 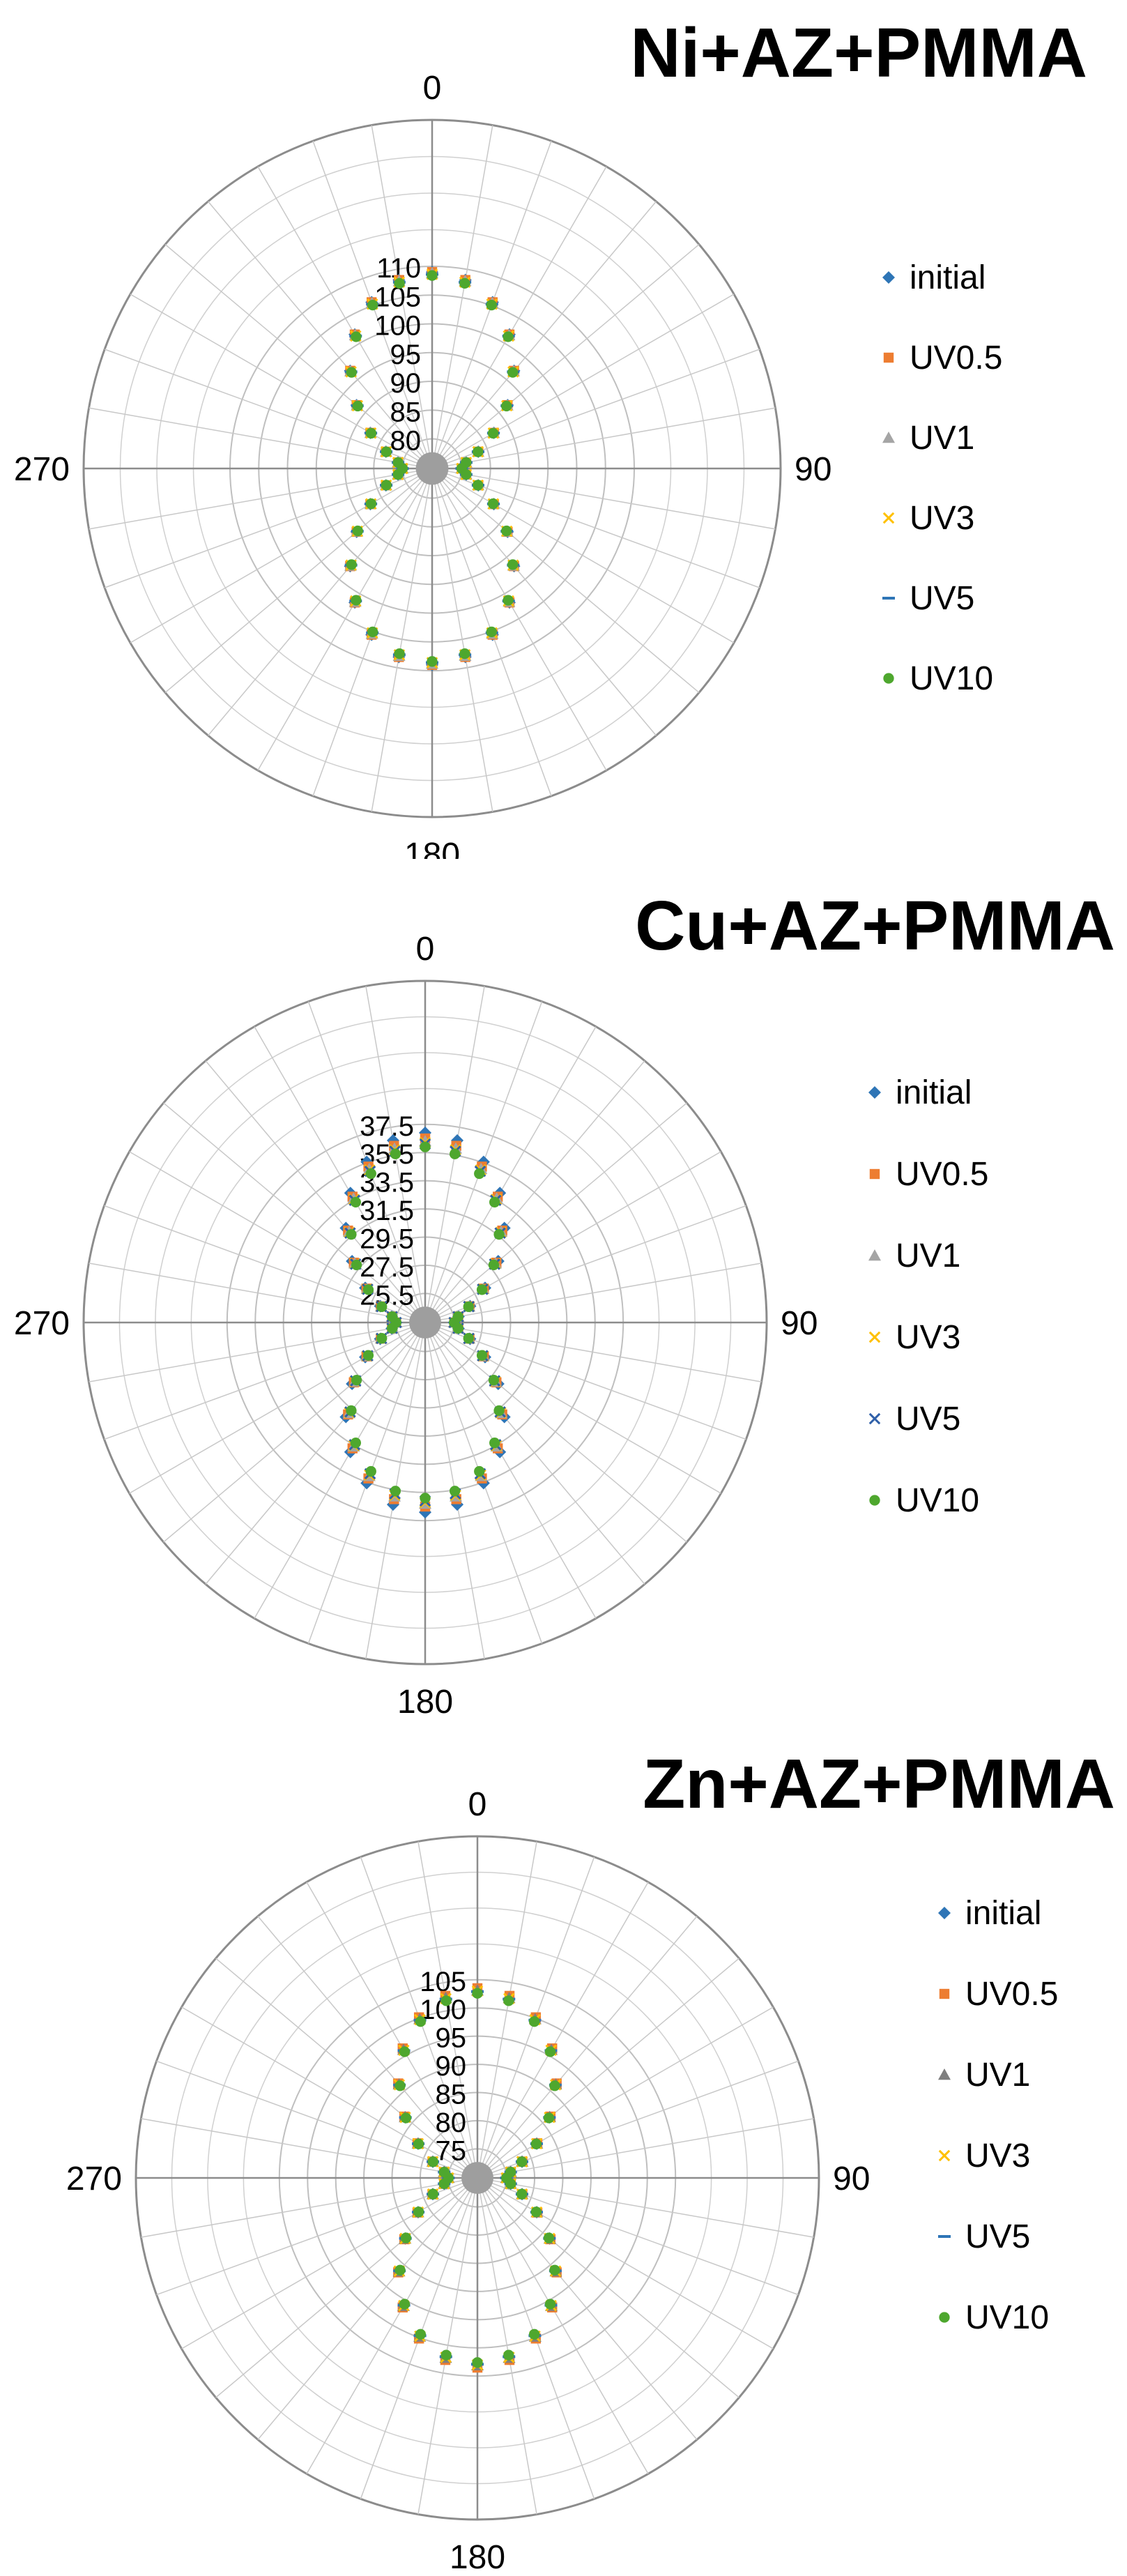 I want to click on angle-label-180: 180, so click(x=477, y=2557).